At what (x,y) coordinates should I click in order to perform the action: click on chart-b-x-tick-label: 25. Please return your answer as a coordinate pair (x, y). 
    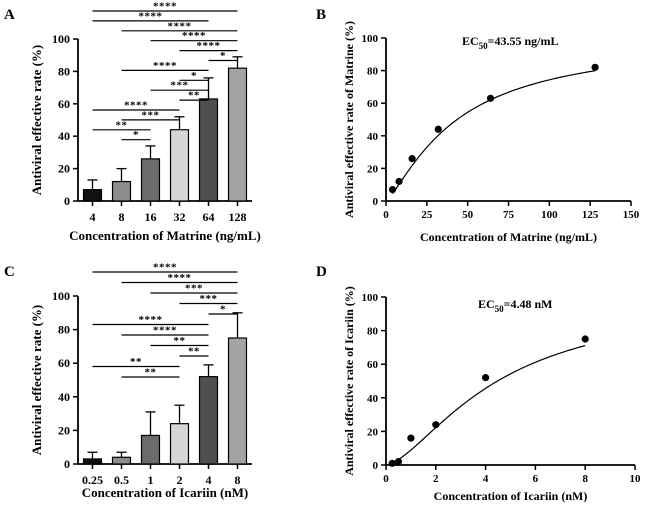
    Looking at the image, I should click on (427, 215).